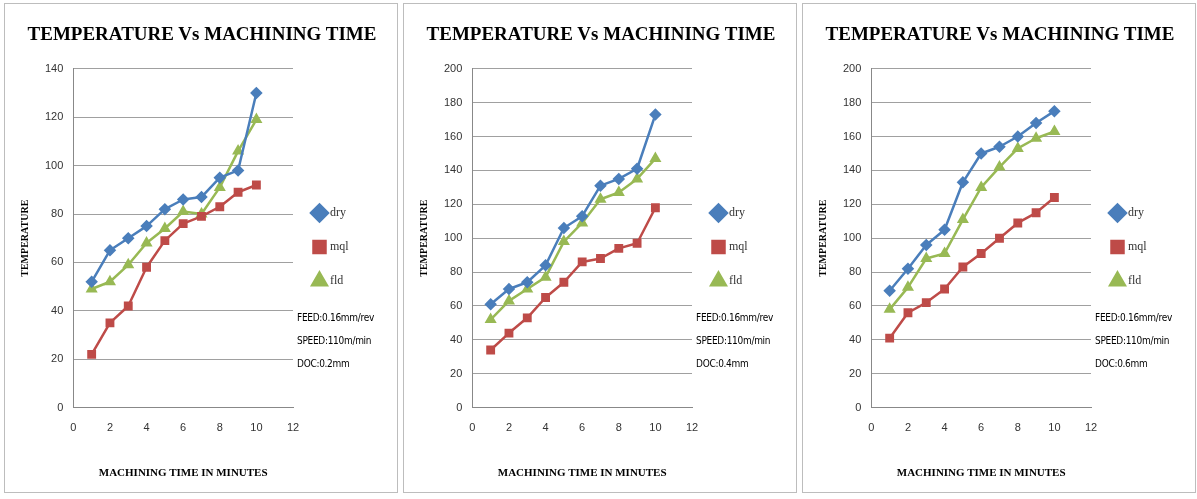 The image size is (1197, 499). I want to click on text: DOC:0.2mm, so click(335, 363).